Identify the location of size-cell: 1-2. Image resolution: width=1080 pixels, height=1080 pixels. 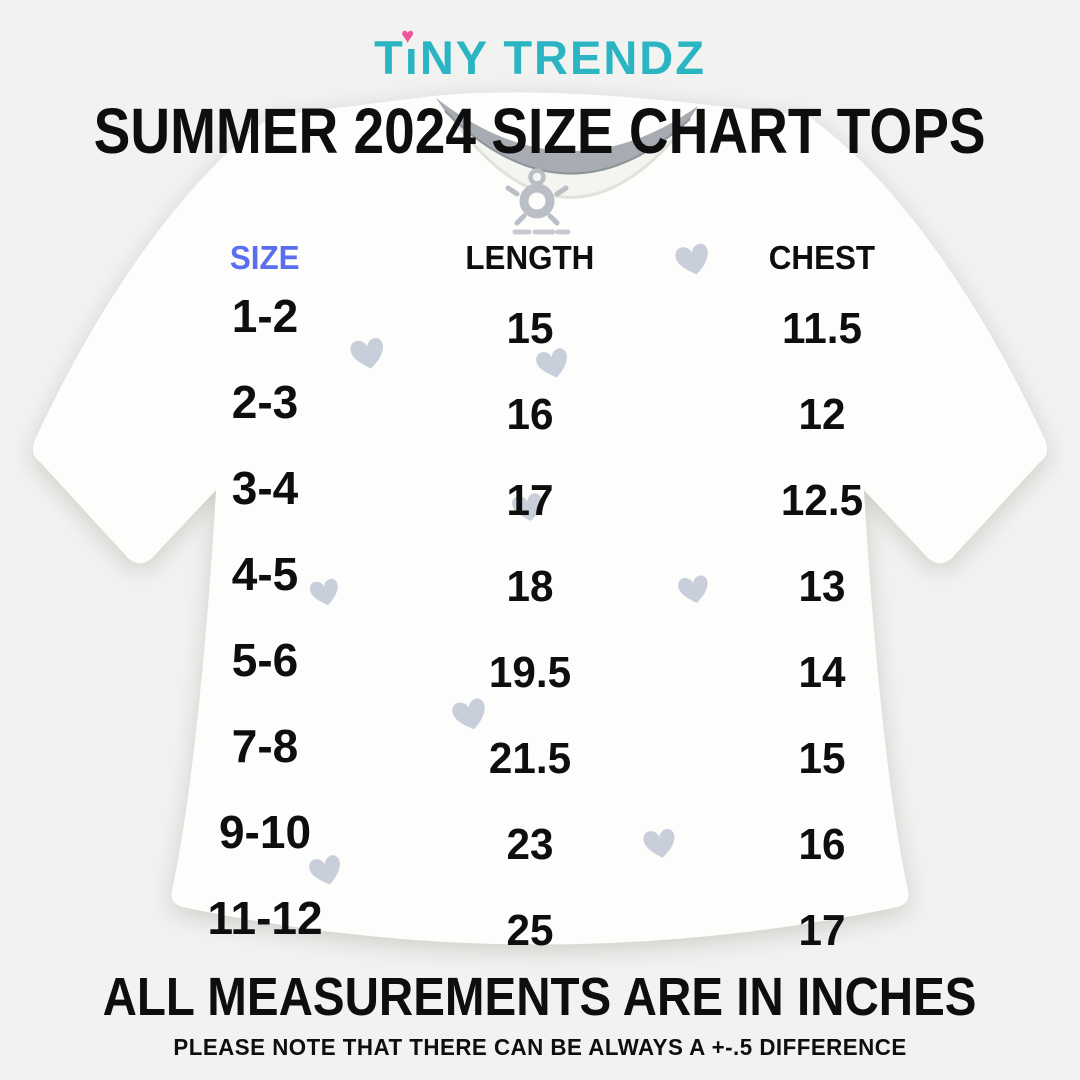
(265, 316).